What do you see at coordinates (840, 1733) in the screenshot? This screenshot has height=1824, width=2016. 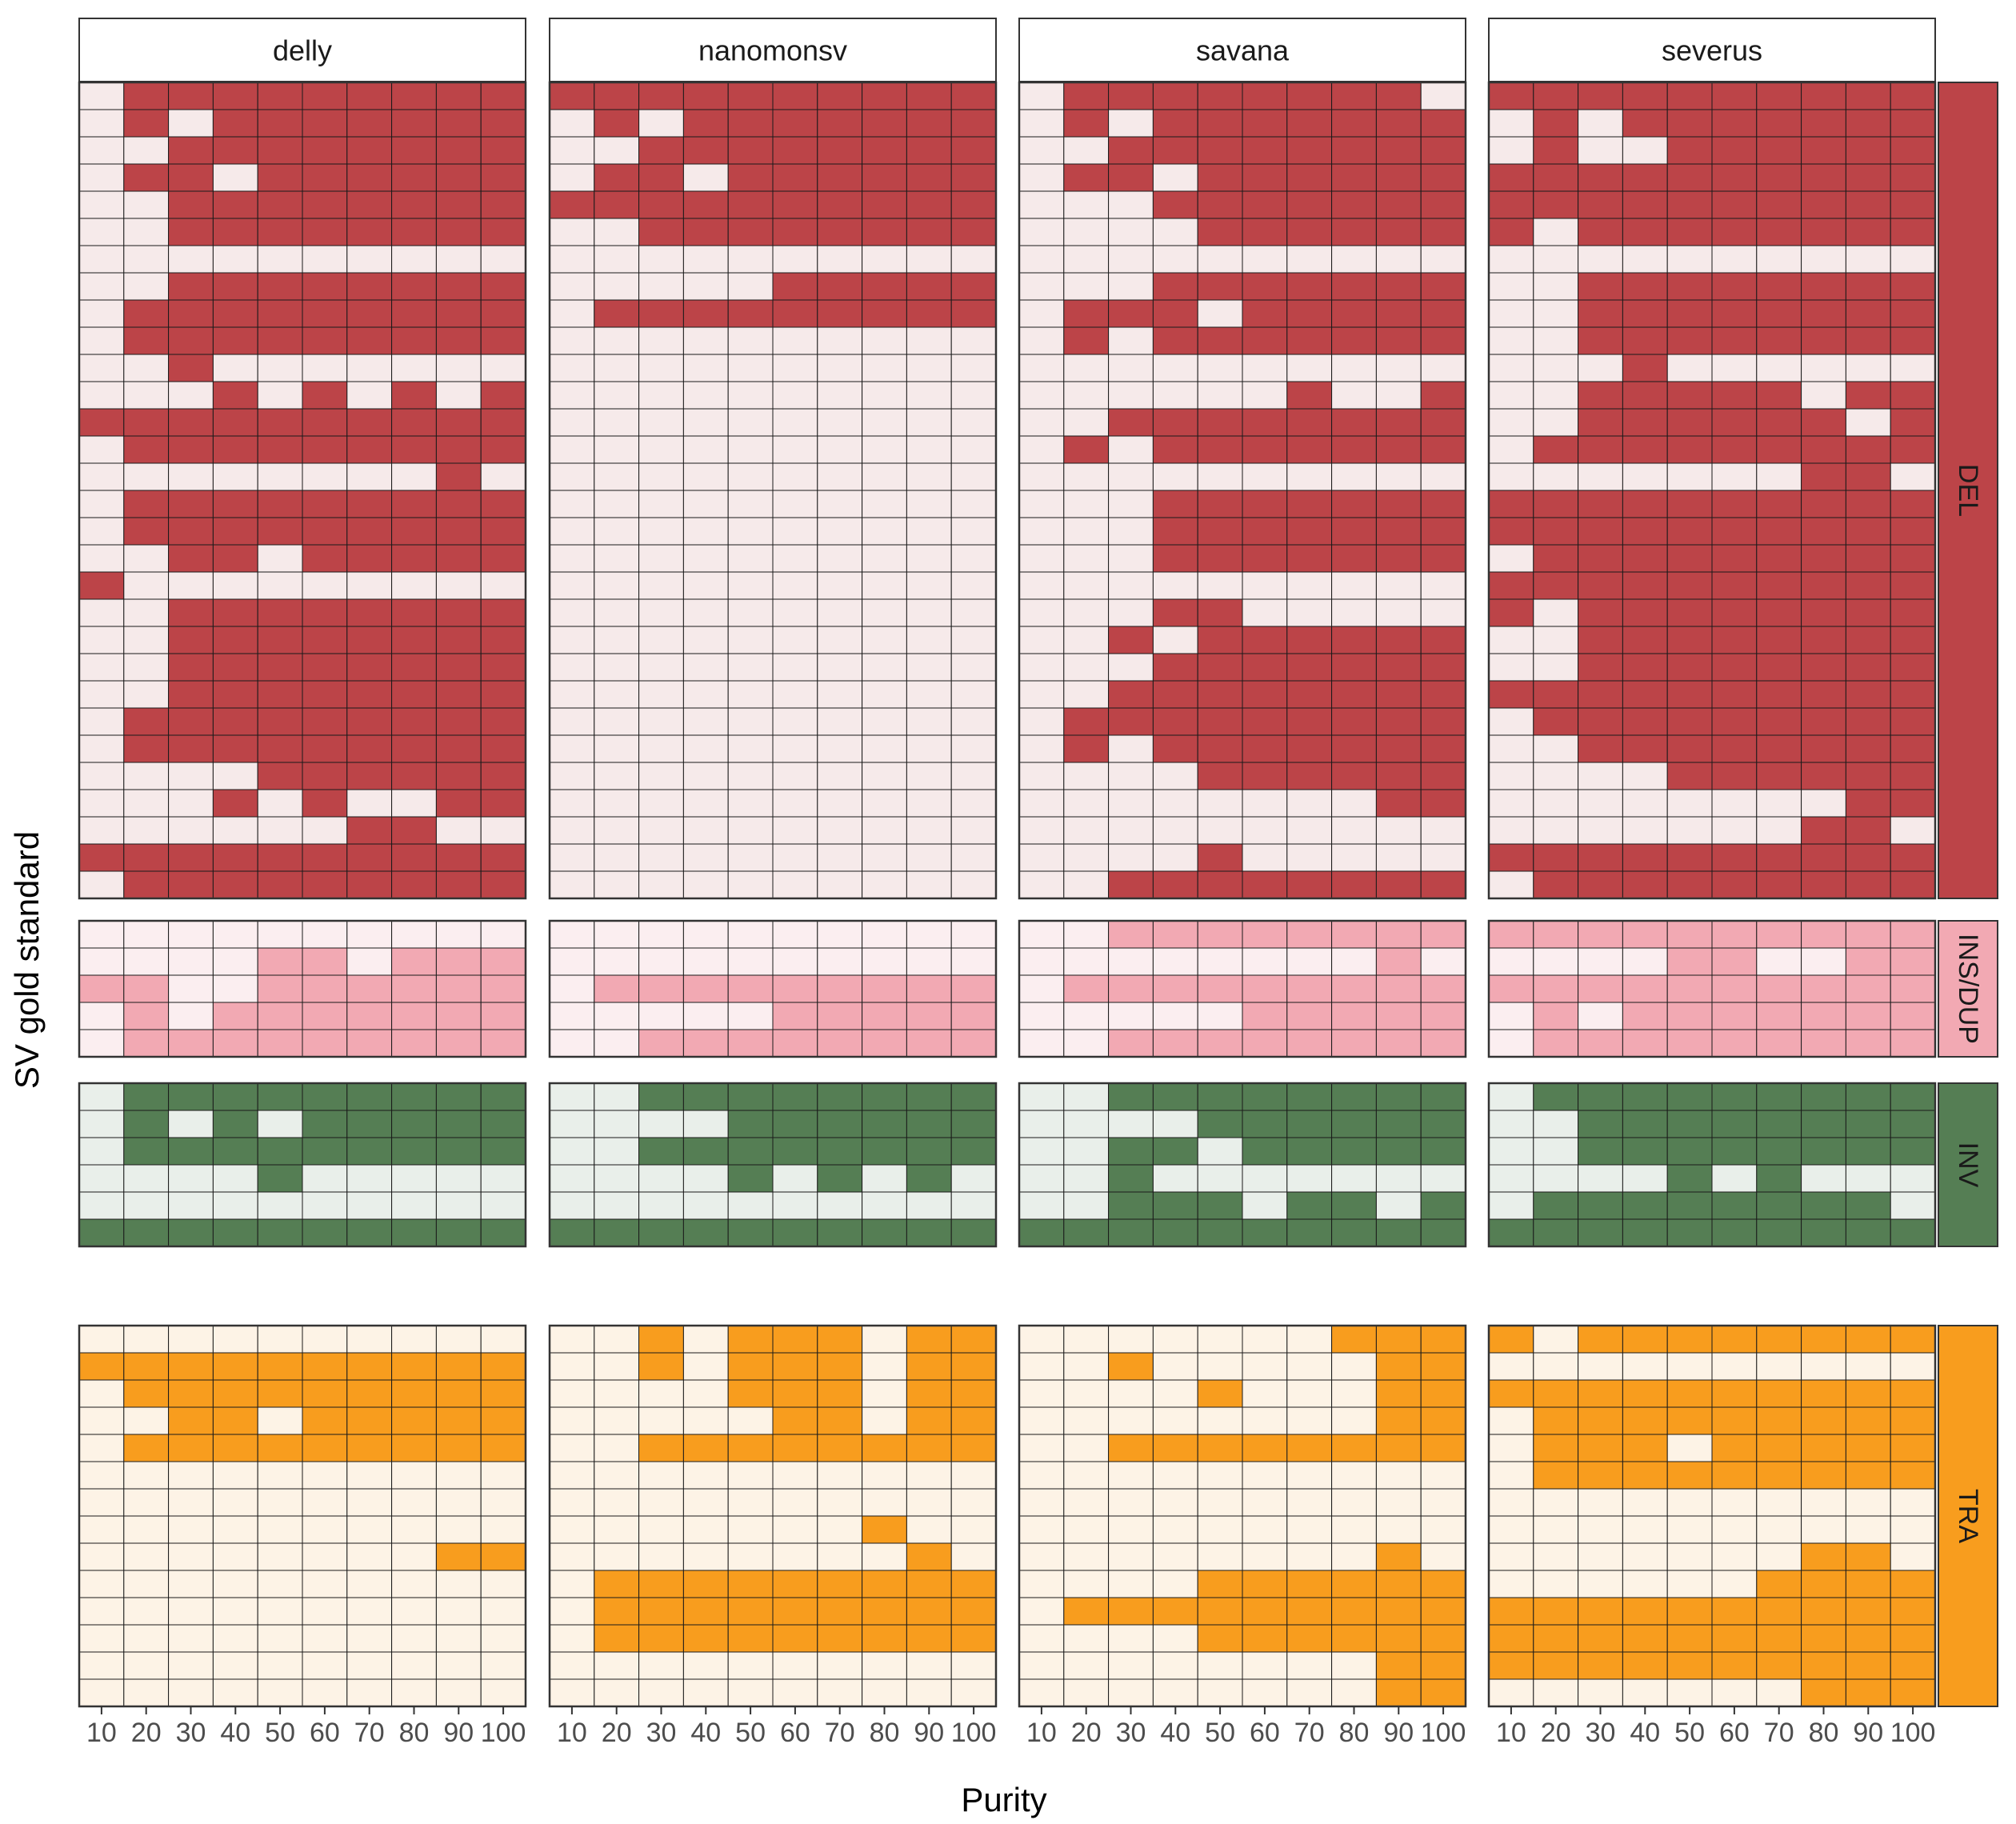 I see `x-tick-label: 70` at bounding box center [840, 1733].